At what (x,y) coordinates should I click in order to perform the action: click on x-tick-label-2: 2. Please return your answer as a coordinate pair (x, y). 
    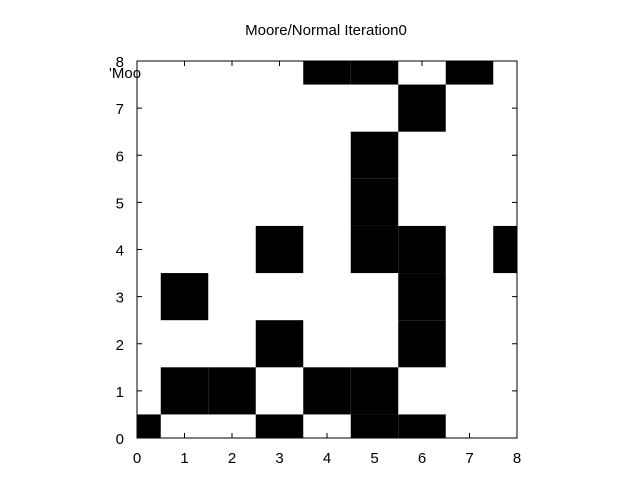
    Looking at the image, I should click on (232, 458).